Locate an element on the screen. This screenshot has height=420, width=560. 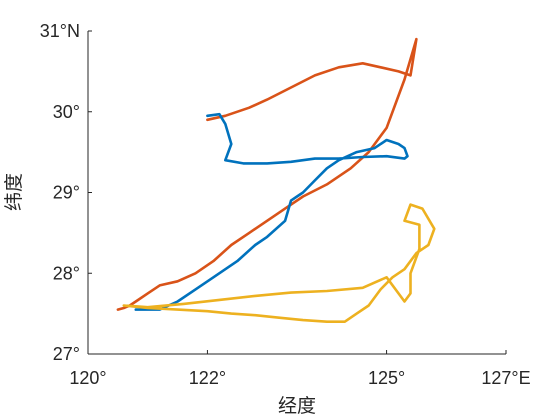
x-axis-label: 经度 is located at coordinates (297, 406).